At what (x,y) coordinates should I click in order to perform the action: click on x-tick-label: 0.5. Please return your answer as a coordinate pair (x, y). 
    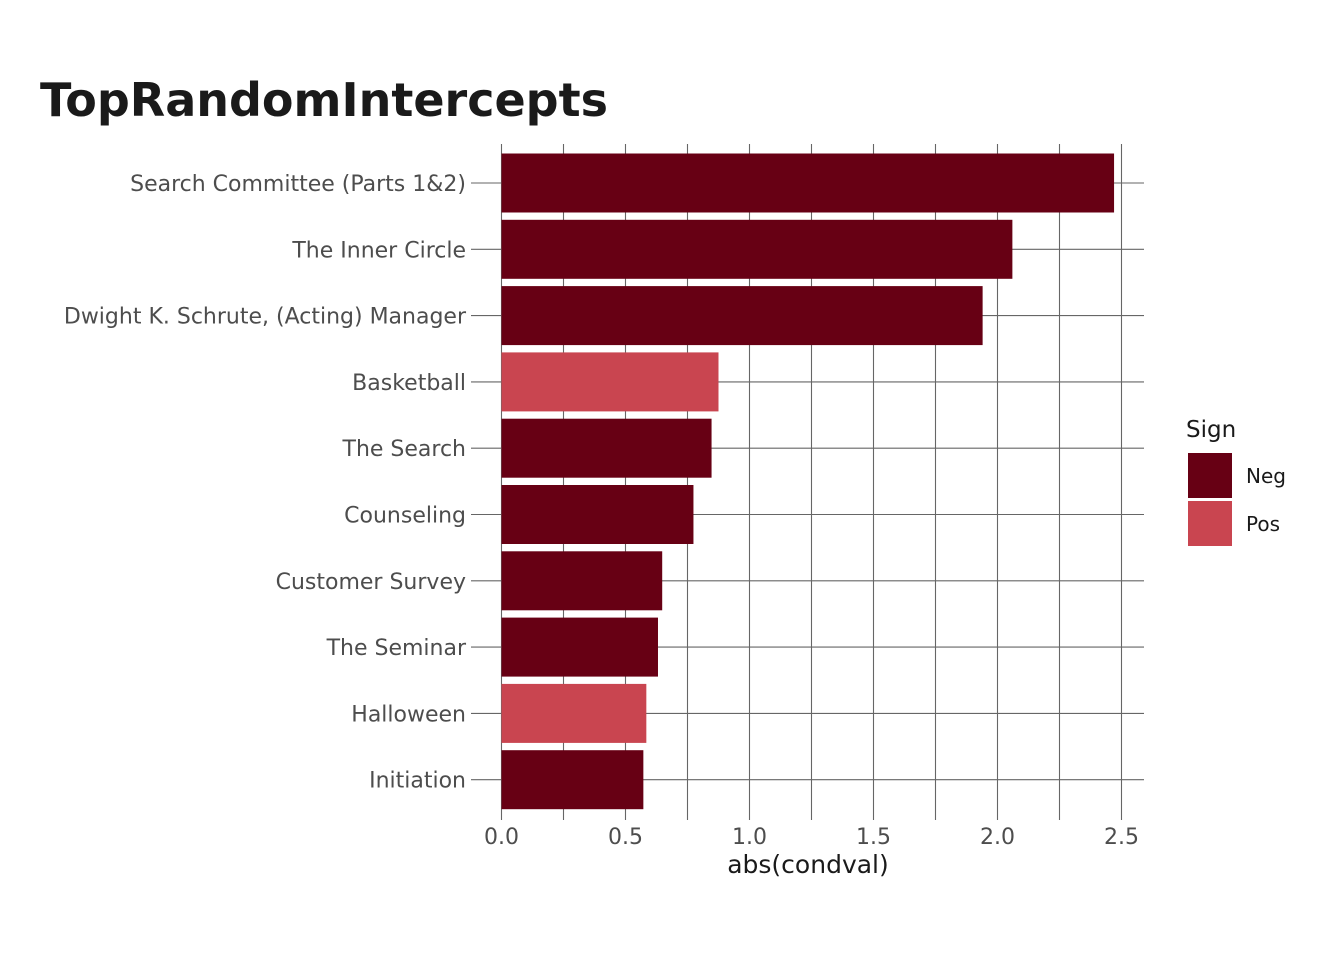
    Looking at the image, I should click on (625, 837).